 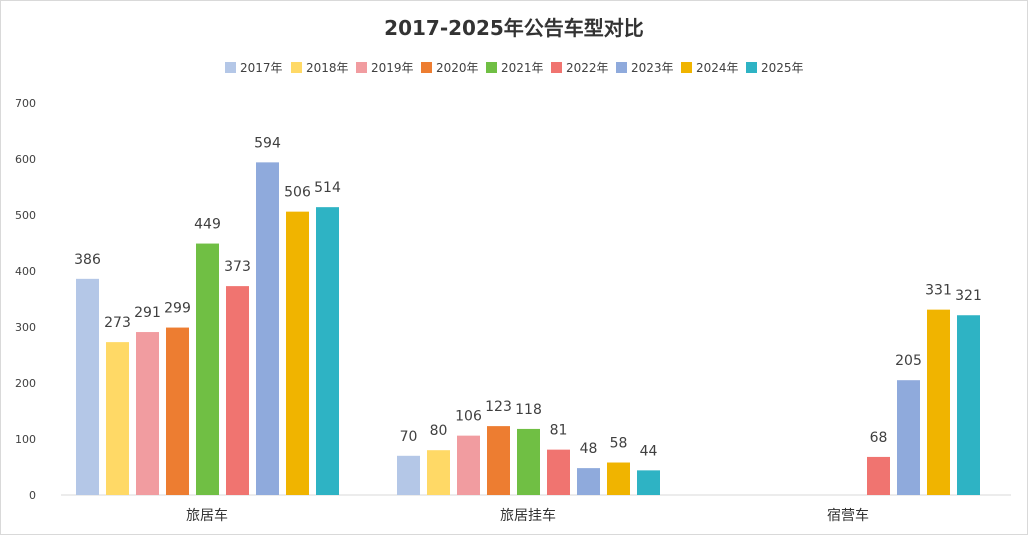 What do you see at coordinates (25, 383) in the screenshot?
I see `y-tick-label: 200` at bounding box center [25, 383].